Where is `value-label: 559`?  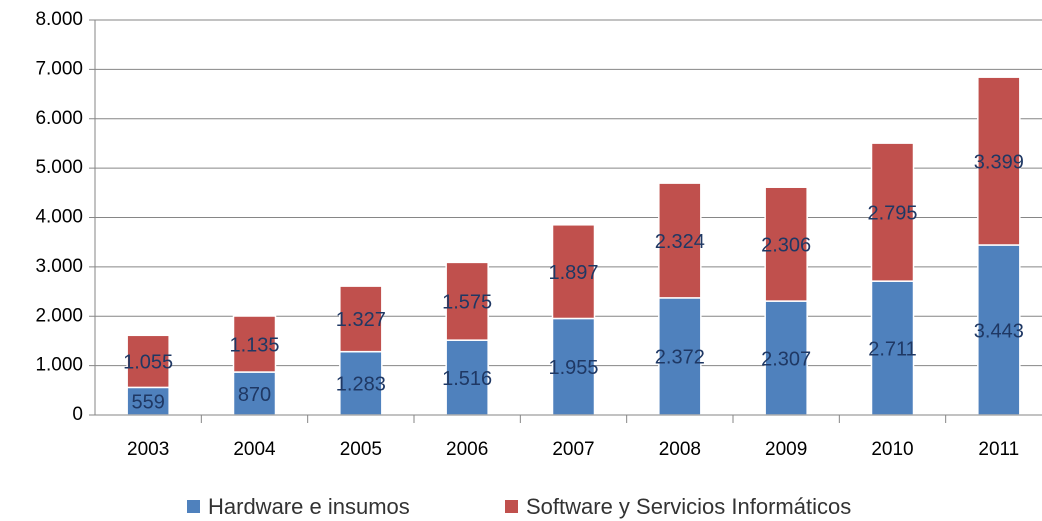
value-label: 559 is located at coordinates (147, 402).